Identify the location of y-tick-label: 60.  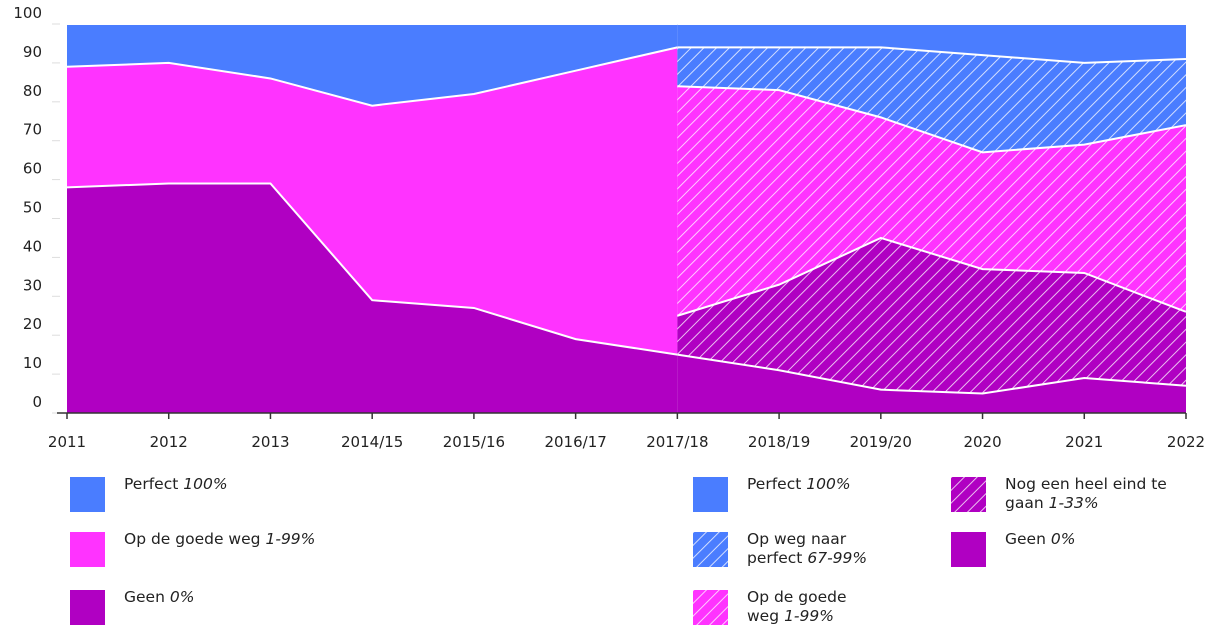
(32, 169).